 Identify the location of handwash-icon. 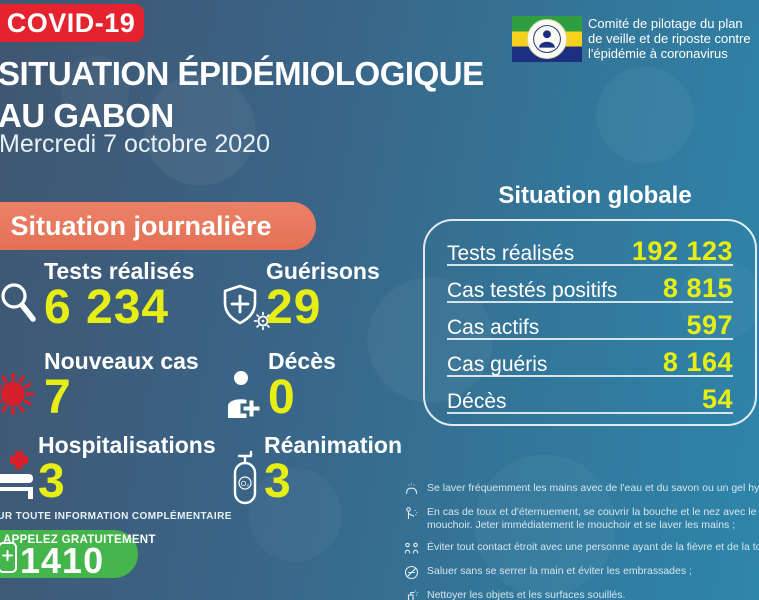
(411, 489).